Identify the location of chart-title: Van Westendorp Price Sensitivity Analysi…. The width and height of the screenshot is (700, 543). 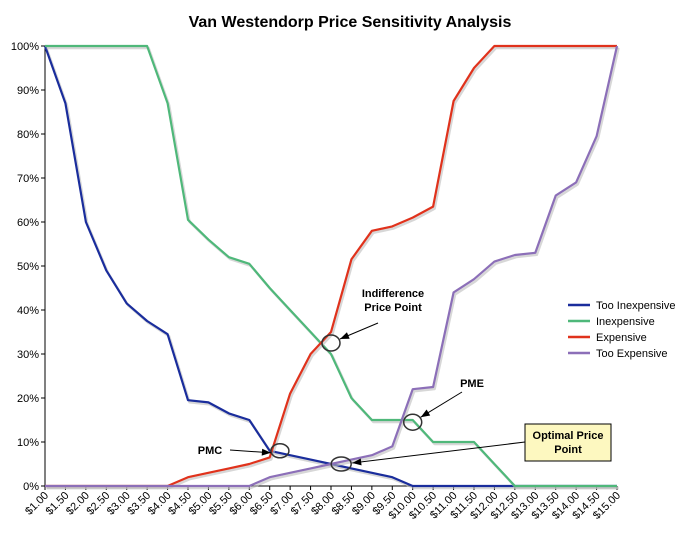
(350, 22).